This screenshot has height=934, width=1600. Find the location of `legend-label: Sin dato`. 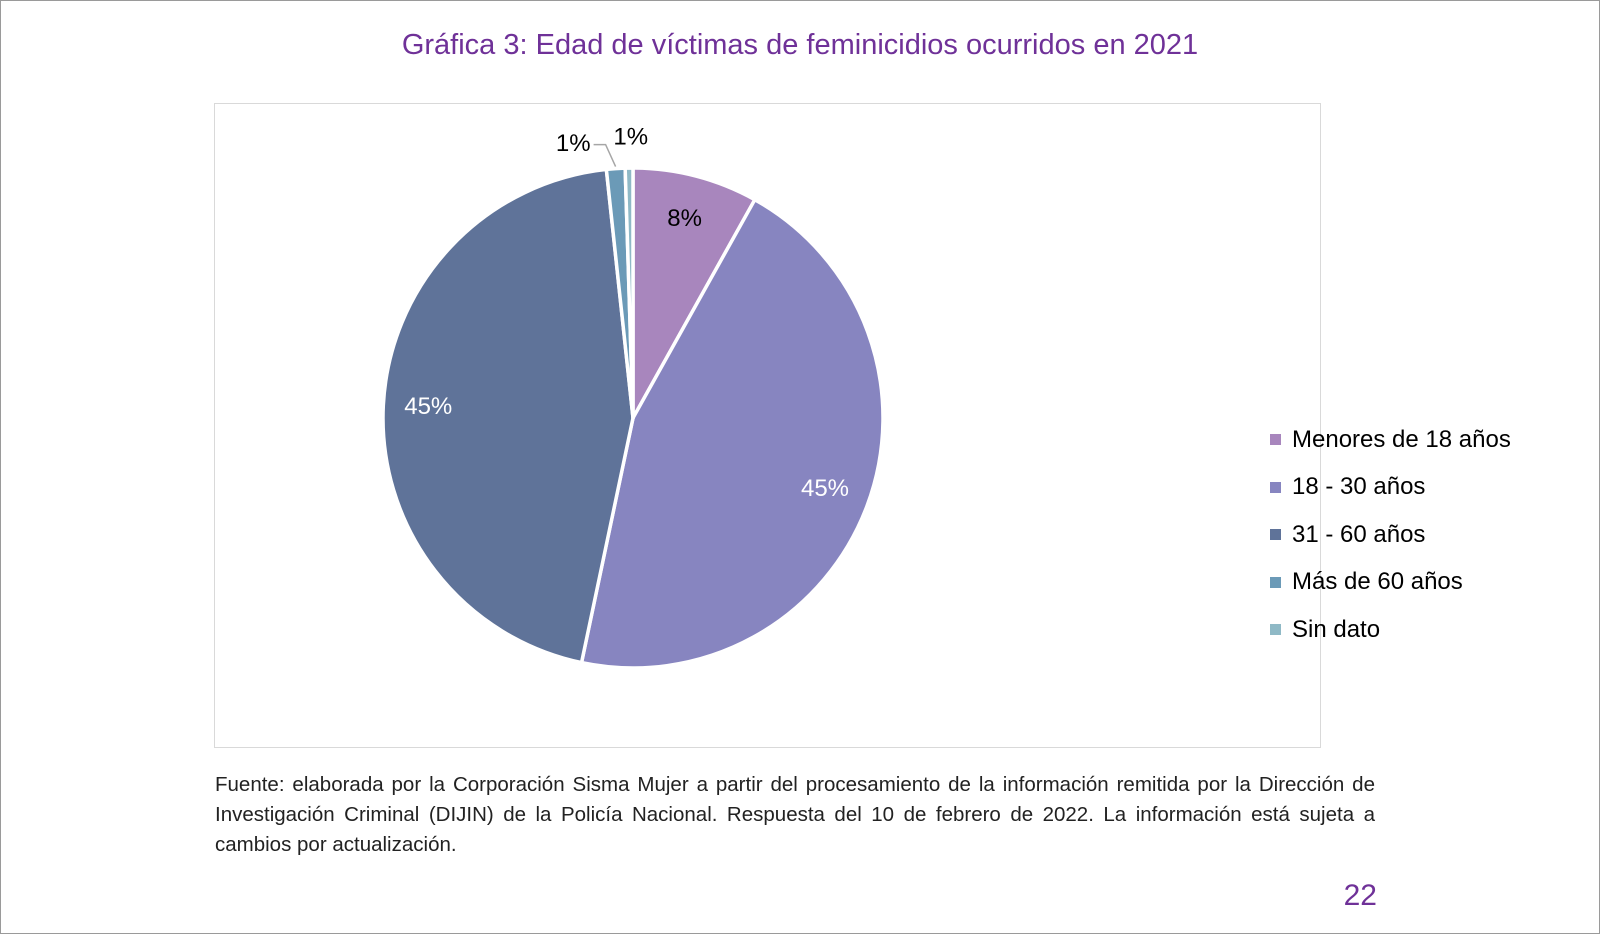

legend-label: Sin dato is located at coordinates (1336, 629).